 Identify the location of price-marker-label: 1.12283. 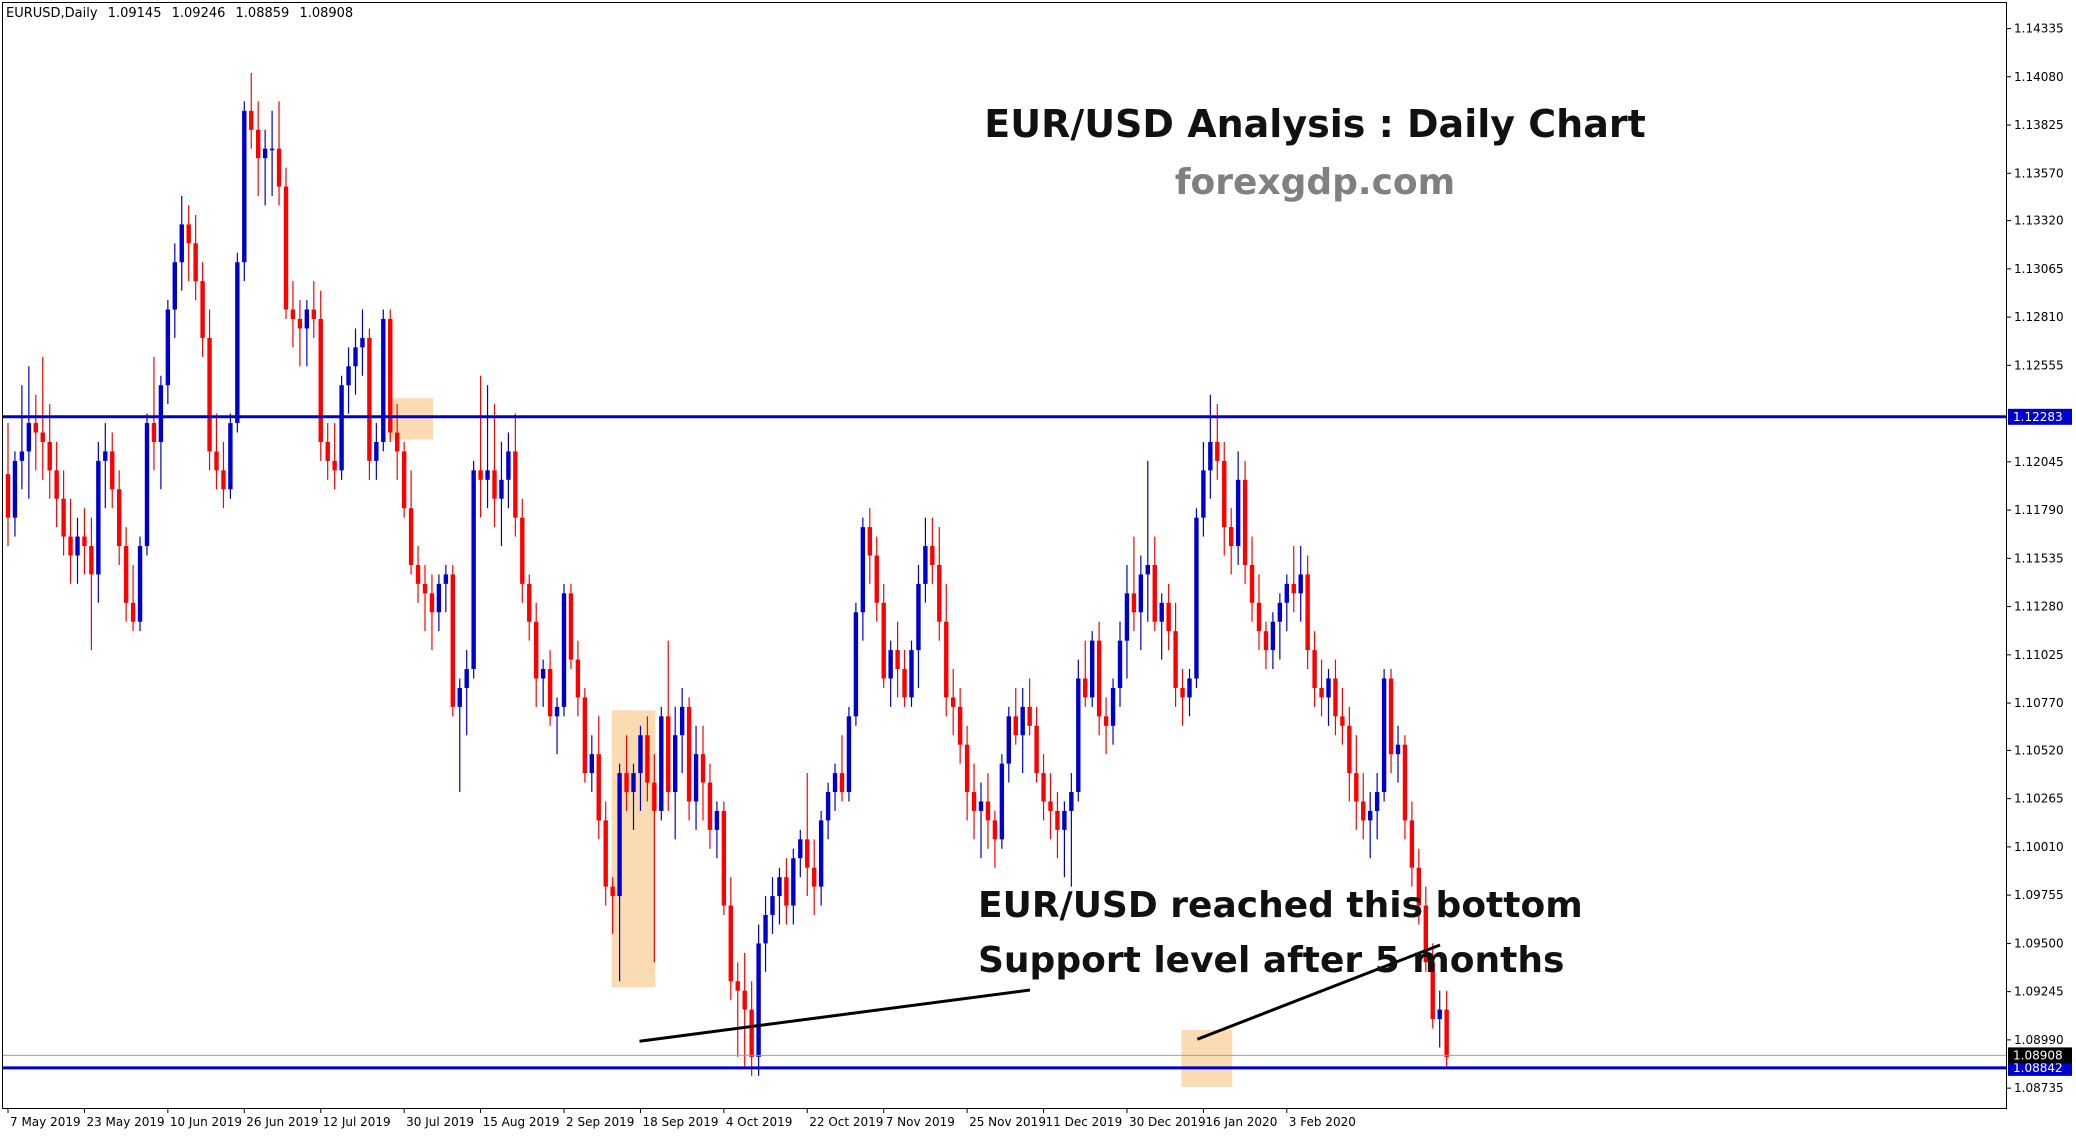
(2038, 417).